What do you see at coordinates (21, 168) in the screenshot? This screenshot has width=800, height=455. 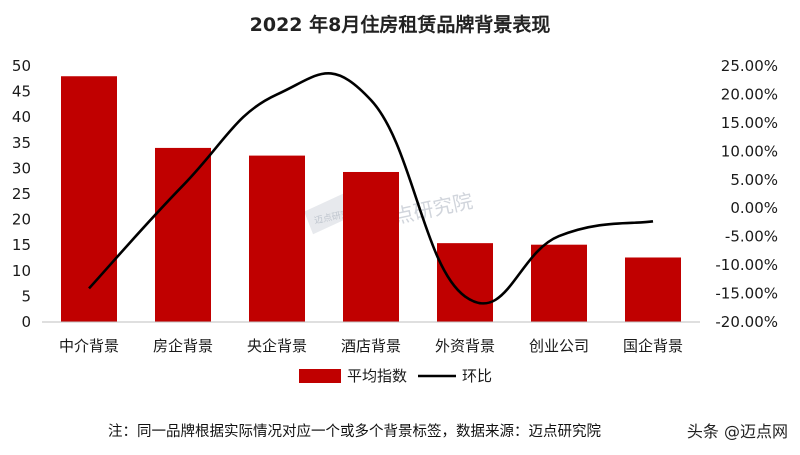 I see `left-tick-label: 30` at bounding box center [21, 168].